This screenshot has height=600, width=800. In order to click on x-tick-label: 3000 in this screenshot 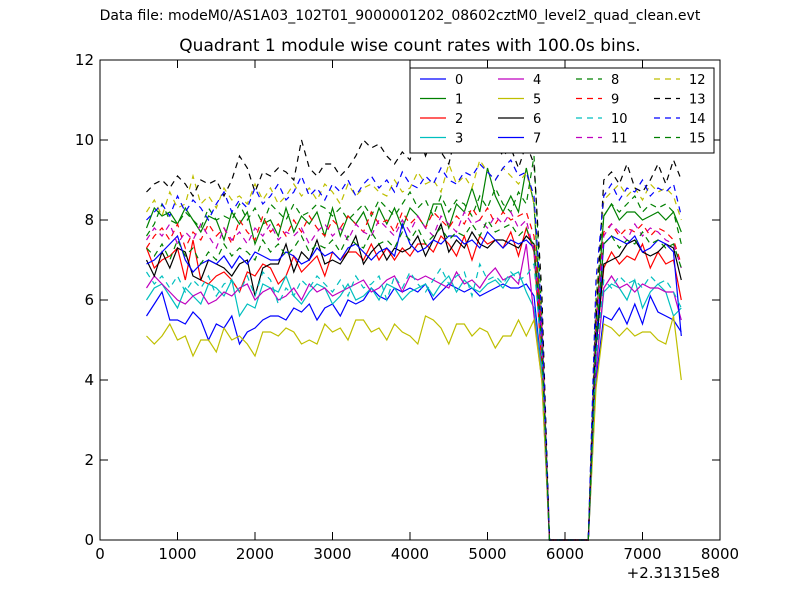, I will do `click(332, 554)`.